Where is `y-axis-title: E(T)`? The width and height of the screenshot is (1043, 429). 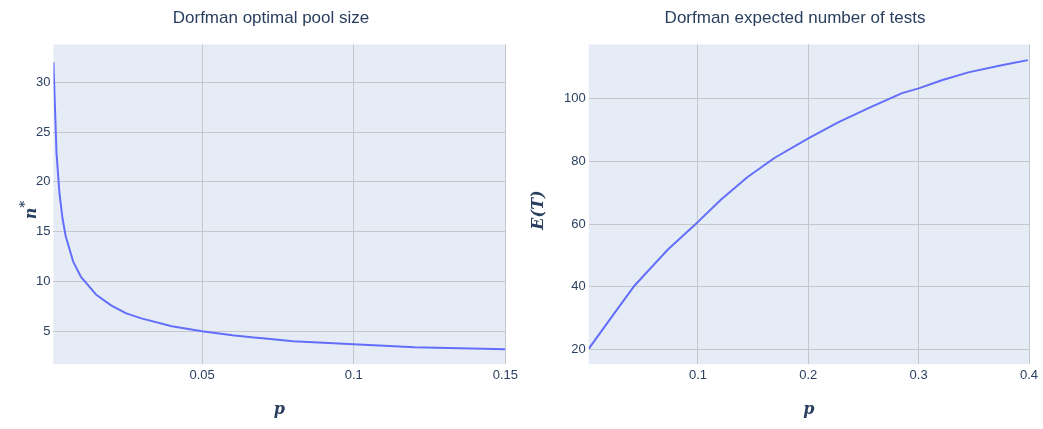
y-axis-title: E(T) is located at coordinates (537, 210).